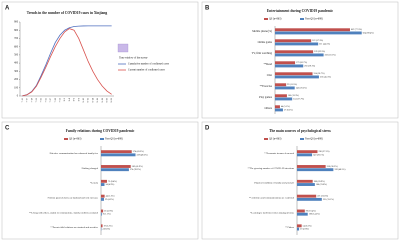 The height and width of the screenshot is (241, 400). I want to click on value-label: 334 (38.7%), so click(319, 73).